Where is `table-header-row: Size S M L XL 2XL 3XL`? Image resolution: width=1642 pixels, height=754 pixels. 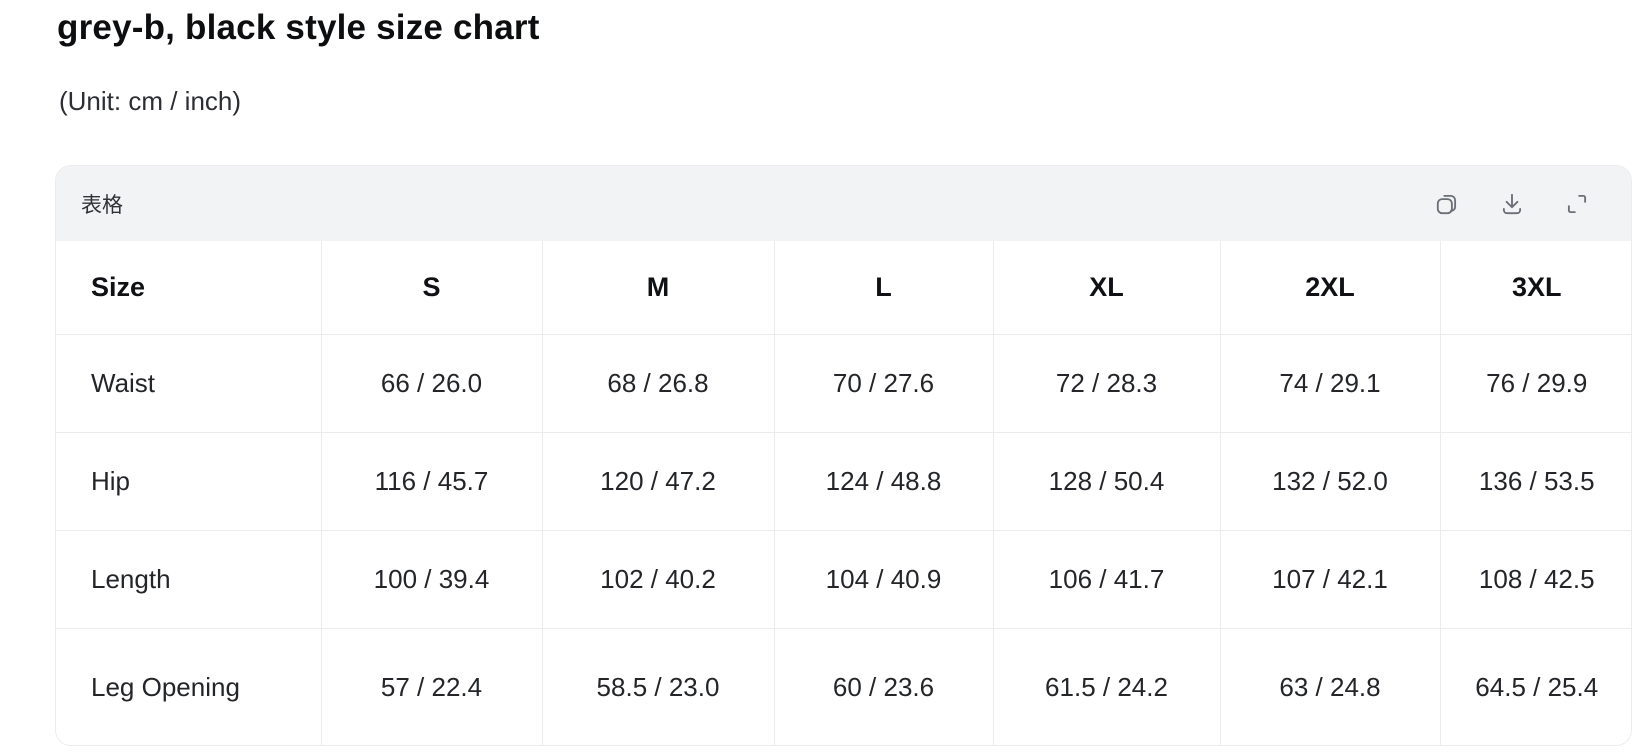
table-header-row: Size S M L XL 2XL 3XL is located at coordinates (843, 287).